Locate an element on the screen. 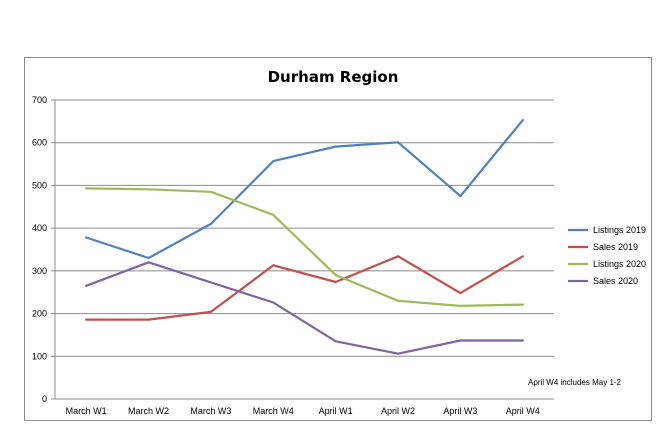  legend-label: Sales 2019 is located at coordinates (615, 247).